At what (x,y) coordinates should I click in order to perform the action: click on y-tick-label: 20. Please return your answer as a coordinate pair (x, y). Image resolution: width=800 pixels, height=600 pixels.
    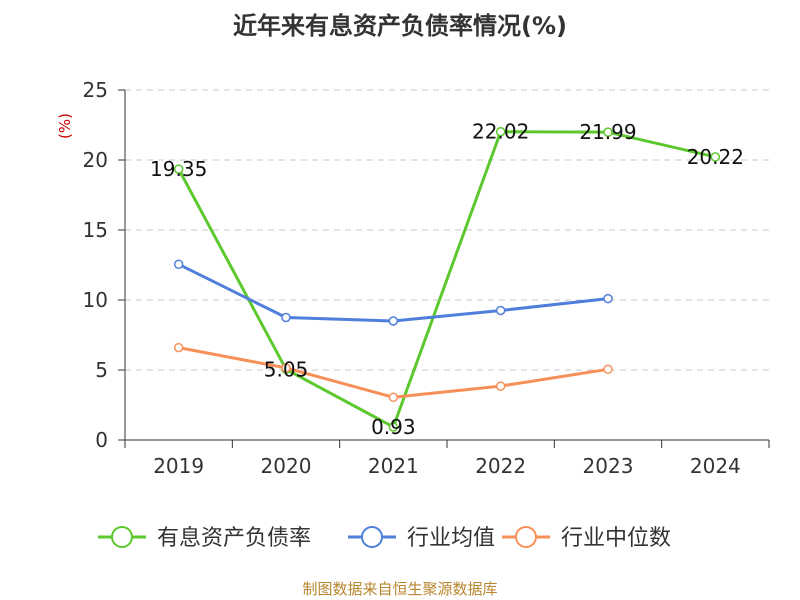
    Looking at the image, I should click on (95, 160).